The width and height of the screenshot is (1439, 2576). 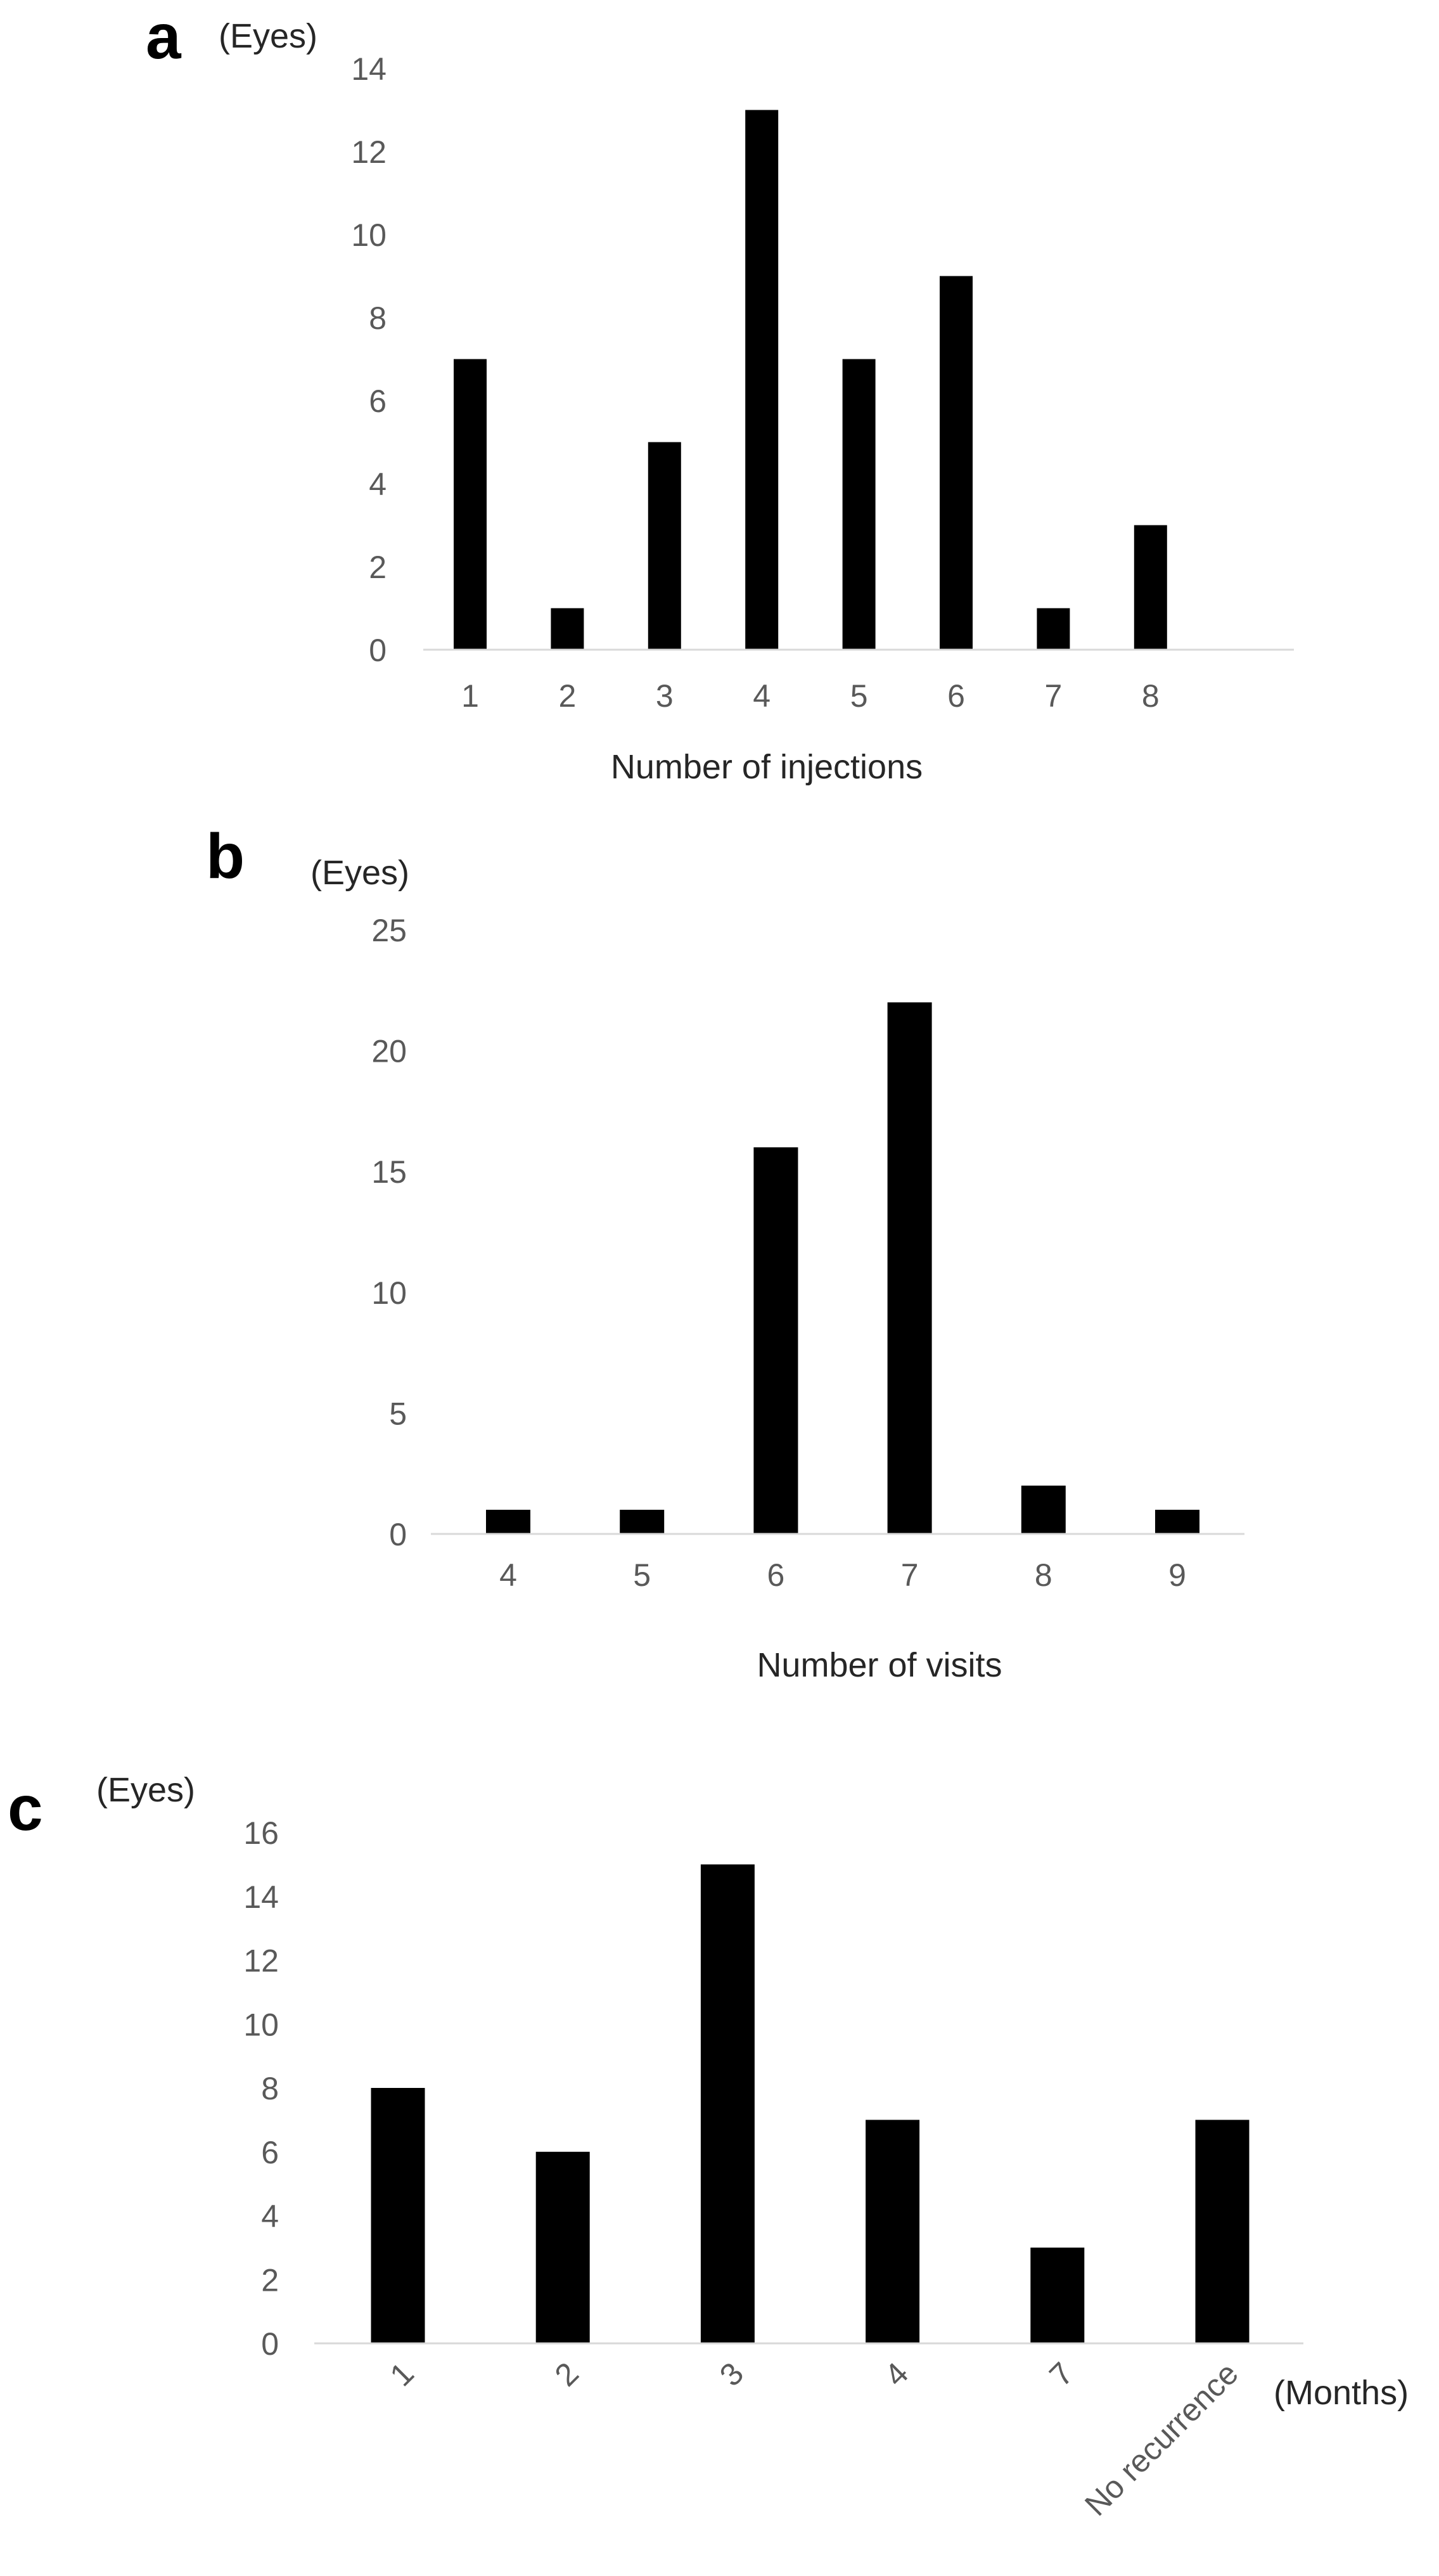 What do you see at coordinates (261, 1833) in the screenshot?
I see `y-tick-label: 16` at bounding box center [261, 1833].